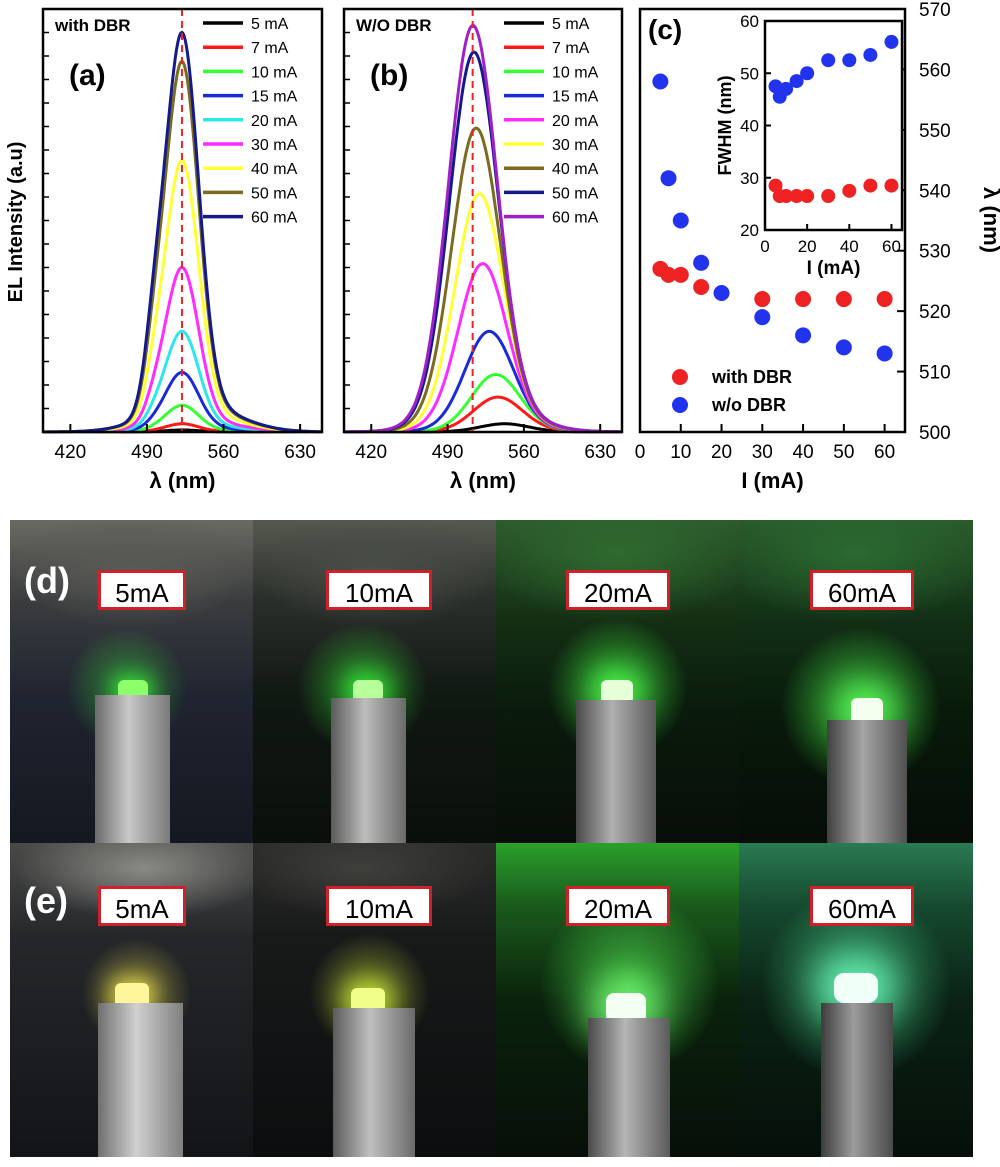 This screenshot has width=1000, height=1167. Describe the element at coordinates (371, 452) in the screenshot. I see `xtick-label-b-0: 420` at that location.